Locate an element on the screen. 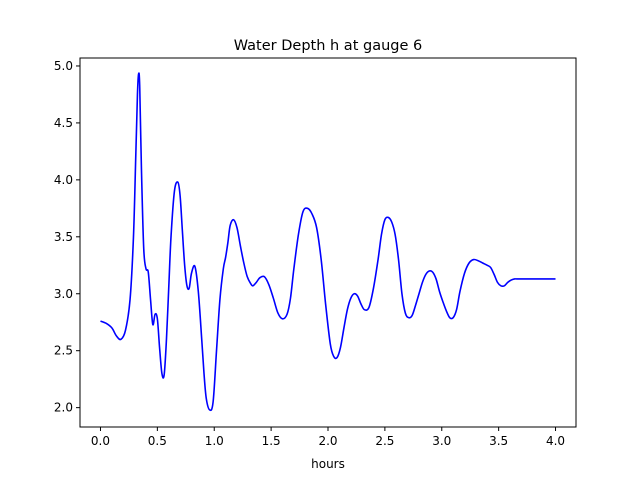 The height and width of the screenshot is (480, 640). x-axis-label: hours is located at coordinates (328, 464).